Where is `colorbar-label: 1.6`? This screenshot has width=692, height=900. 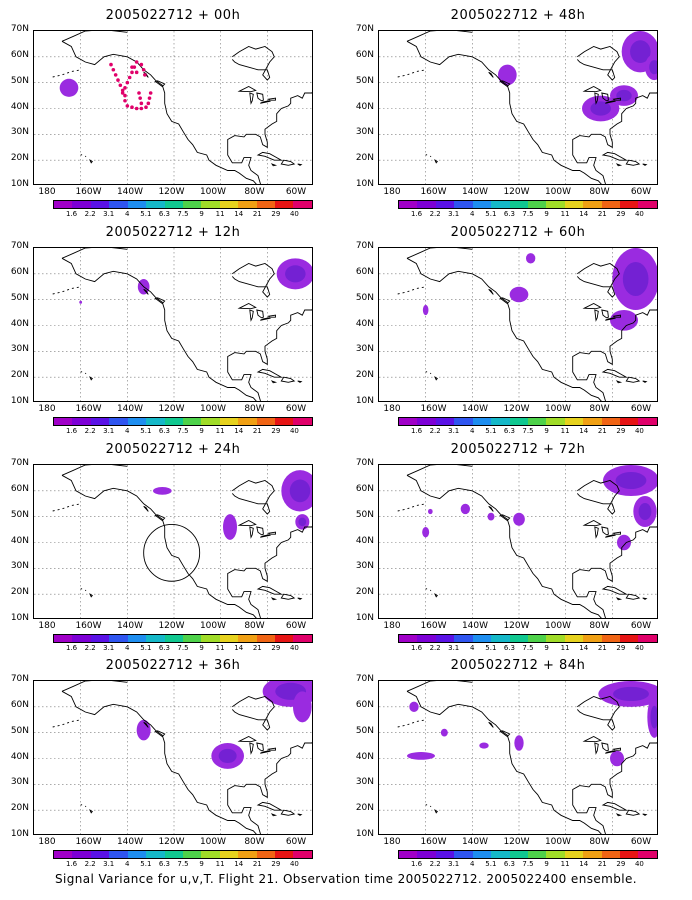 colorbar-label: 1.6 is located at coordinates (416, 648).